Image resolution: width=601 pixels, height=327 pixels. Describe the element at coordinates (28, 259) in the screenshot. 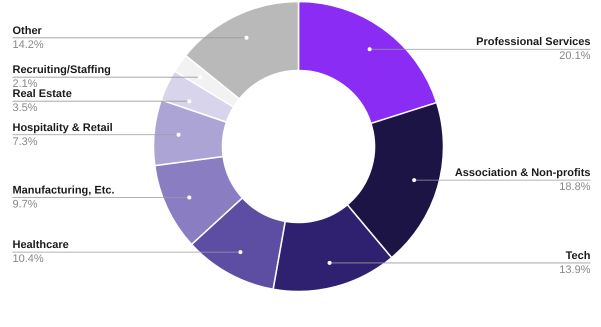

I see `data-label: 10.4%` at that location.